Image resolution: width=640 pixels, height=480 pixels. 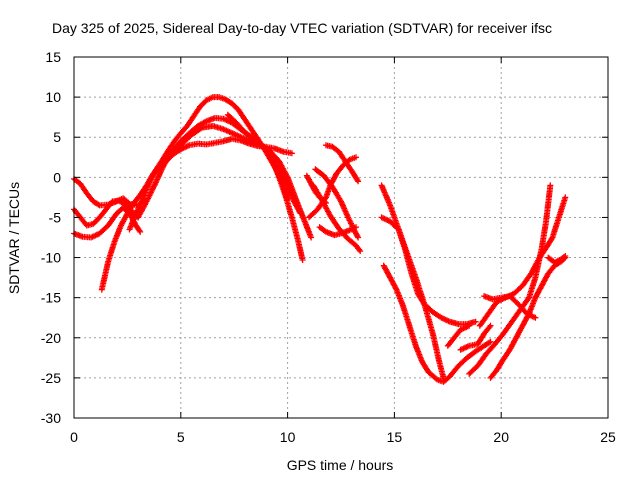 What do you see at coordinates (14, 238) in the screenshot?
I see `y-axis-label: SDTVAR / TECUs` at bounding box center [14, 238].